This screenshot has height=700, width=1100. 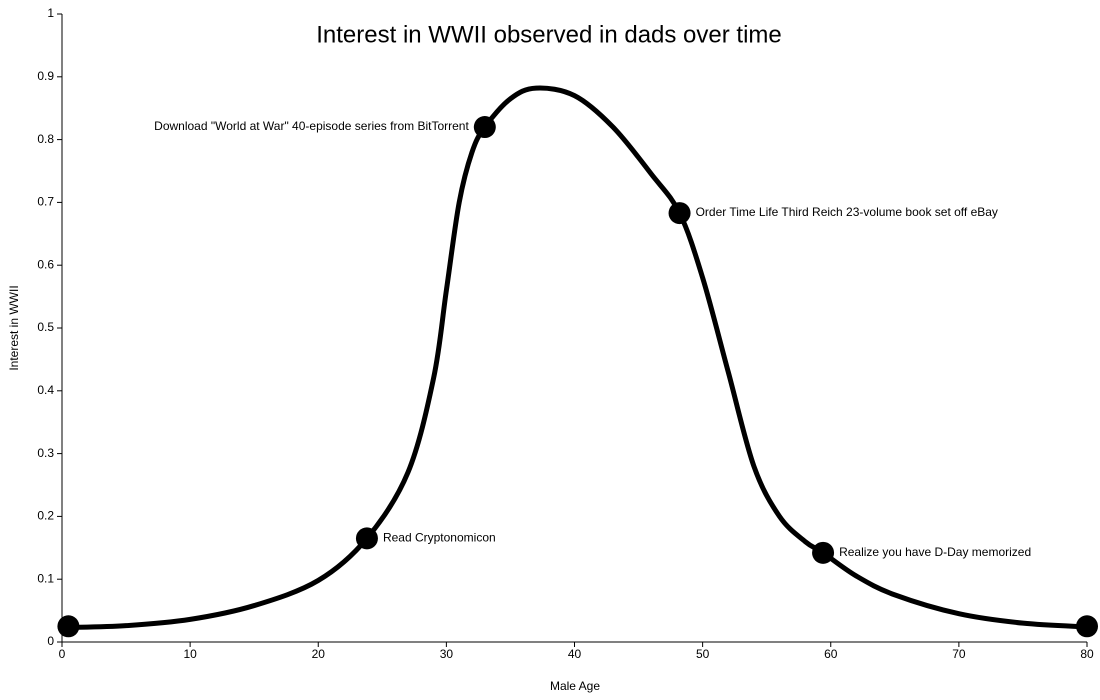 What do you see at coordinates (50, 13) in the screenshot?
I see `y-tick-label: 1` at bounding box center [50, 13].